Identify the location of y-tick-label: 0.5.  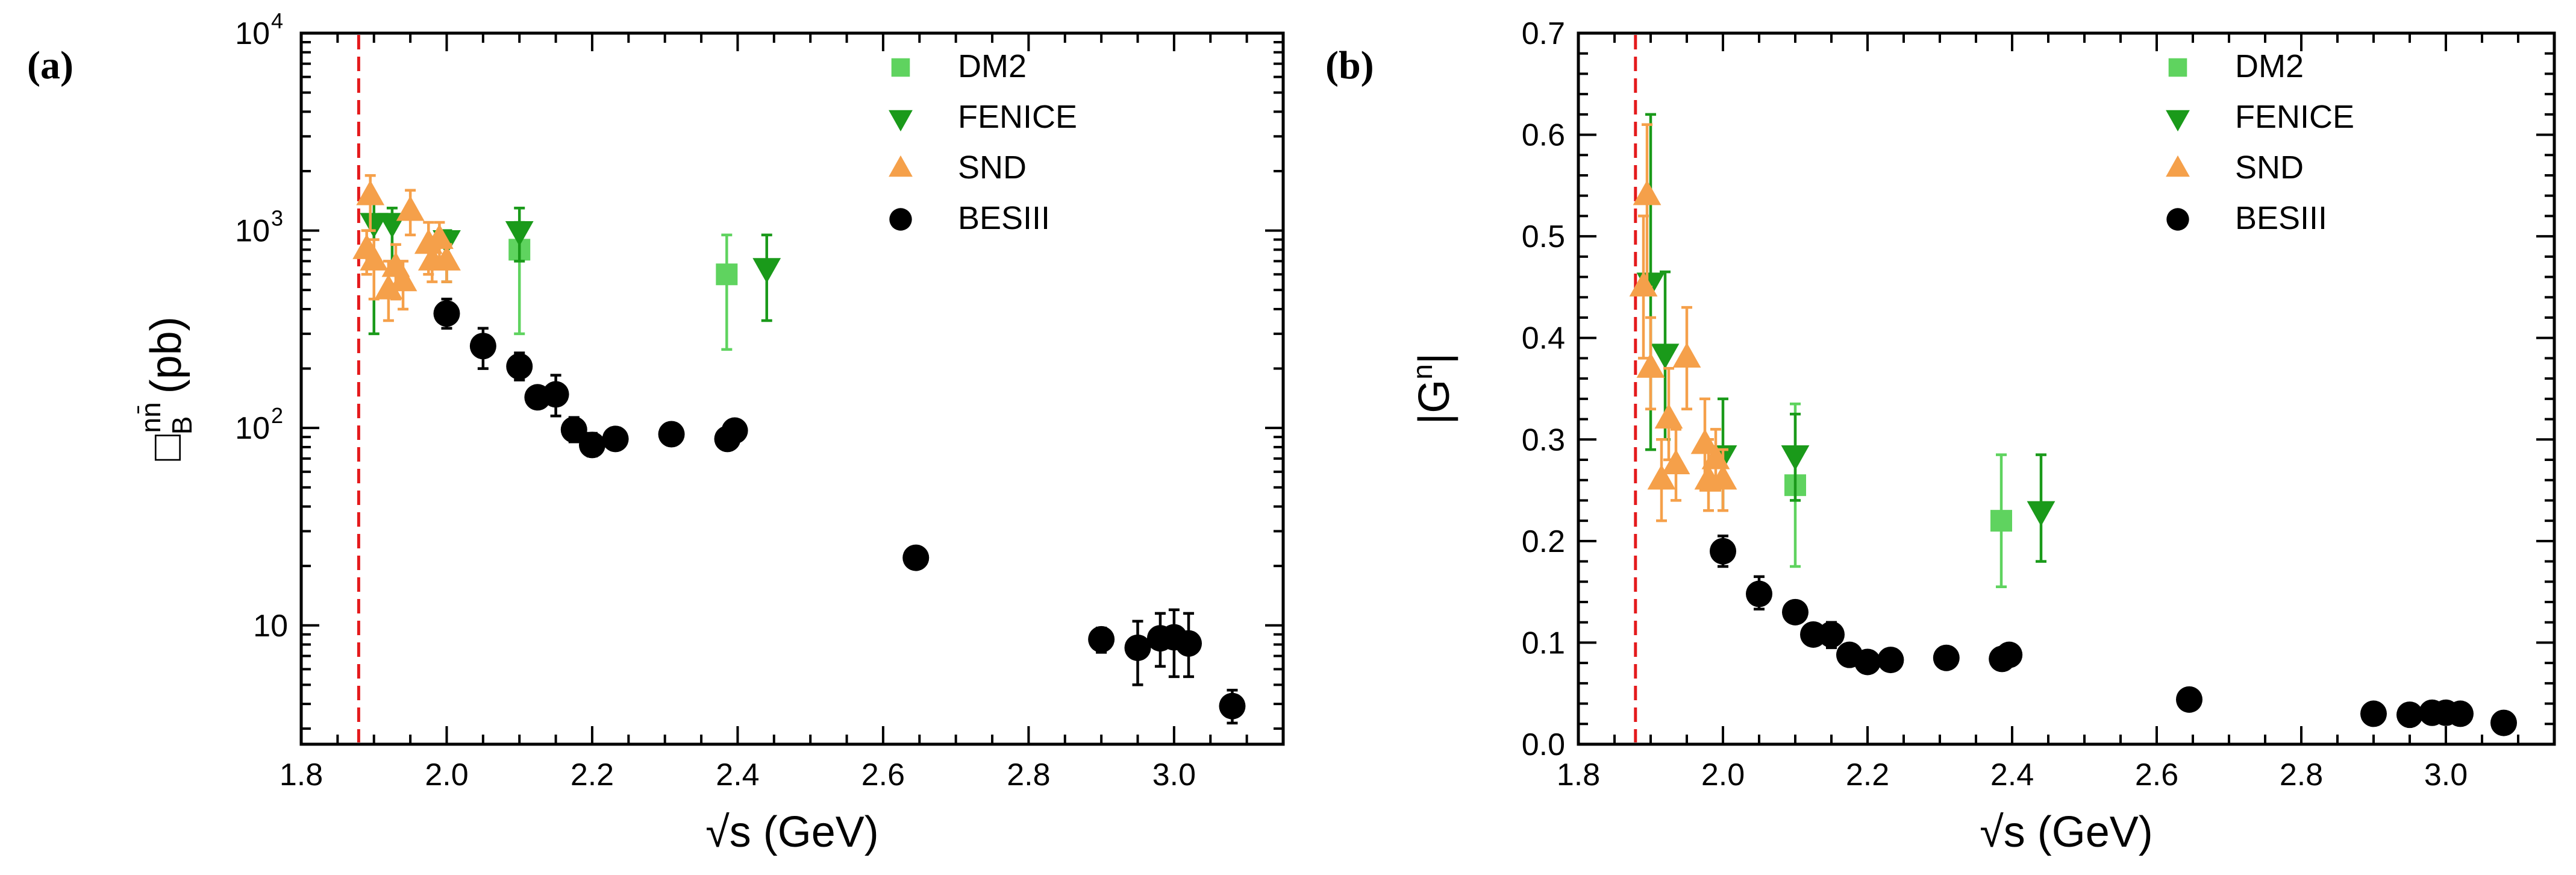
(1544, 237).